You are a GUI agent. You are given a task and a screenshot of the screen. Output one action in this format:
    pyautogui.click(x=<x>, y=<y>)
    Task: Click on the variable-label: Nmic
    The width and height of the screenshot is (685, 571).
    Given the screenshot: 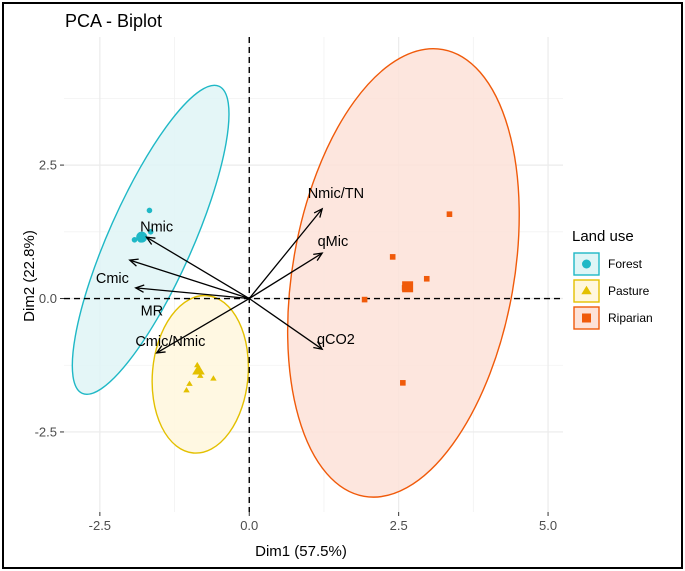 What is the action you would take?
    pyautogui.click(x=156, y=227)
    